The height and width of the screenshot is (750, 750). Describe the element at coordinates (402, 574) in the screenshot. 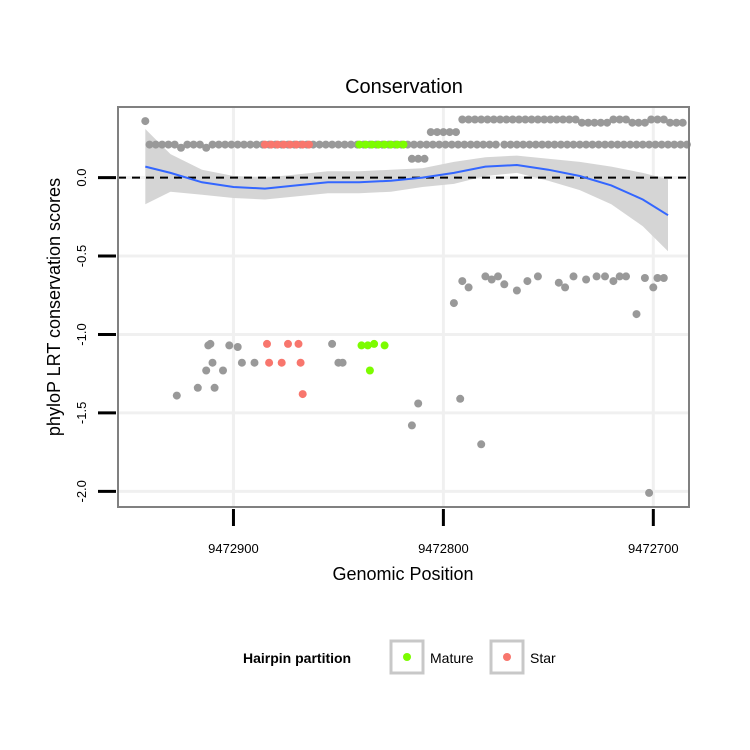

I see `x-axis-label: Genomic Position` at that location.